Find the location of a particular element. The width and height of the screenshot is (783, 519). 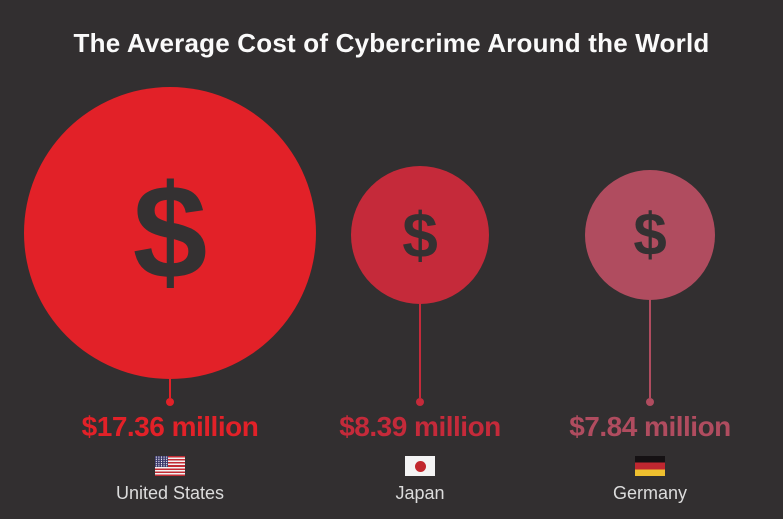

germany-flag-icon is located at coordinates (650, 466).